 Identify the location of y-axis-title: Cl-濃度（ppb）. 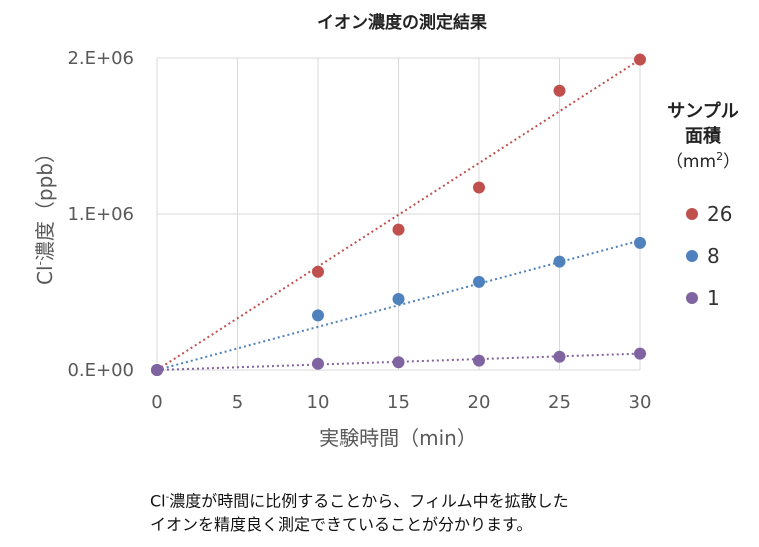
(45, 214).